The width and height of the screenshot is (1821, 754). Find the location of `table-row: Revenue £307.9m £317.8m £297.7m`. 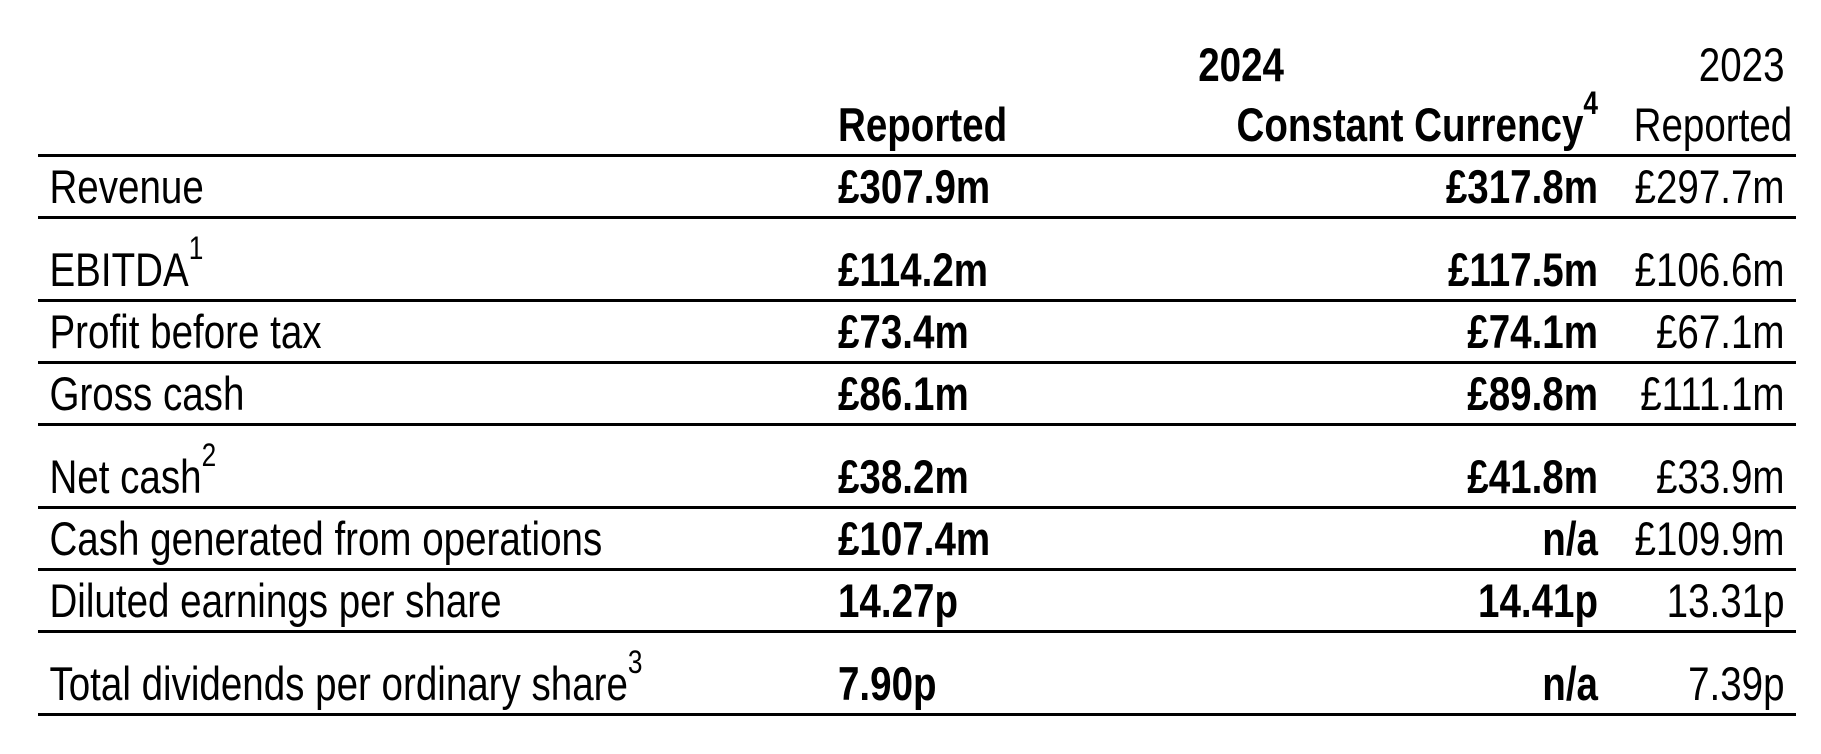

table-row: Revenue £307.9m £317.8m £297.7m is located at coordinates (917, 188).